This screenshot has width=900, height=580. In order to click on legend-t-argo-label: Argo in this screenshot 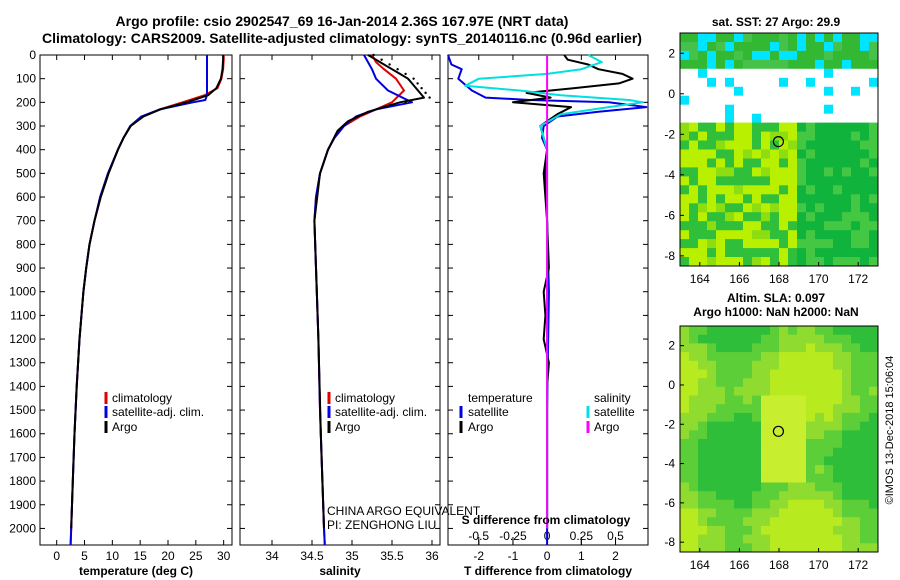, I will do `click(481, 427)`.